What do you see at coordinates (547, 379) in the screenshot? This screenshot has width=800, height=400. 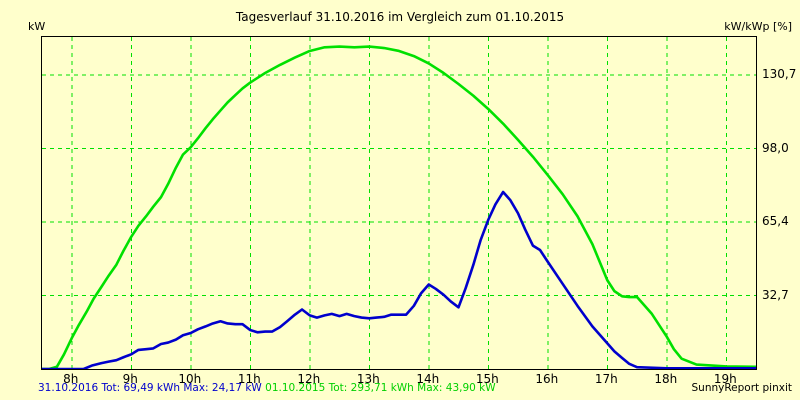 I see `x-axis-tick-label: 16h` at bounding box center [547, 379].